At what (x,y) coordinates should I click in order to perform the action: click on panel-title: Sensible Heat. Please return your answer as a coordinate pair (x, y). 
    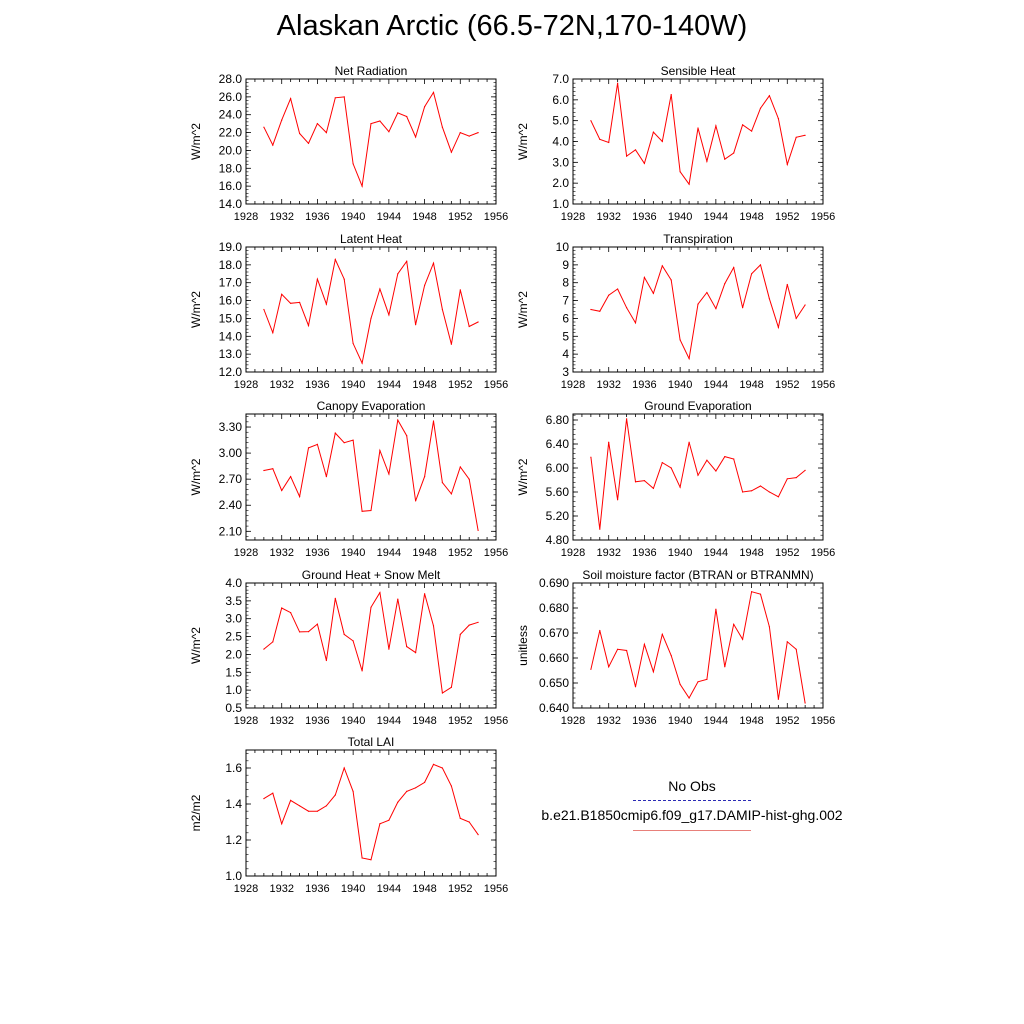
    Looking at the image, I should click on (698, 71).